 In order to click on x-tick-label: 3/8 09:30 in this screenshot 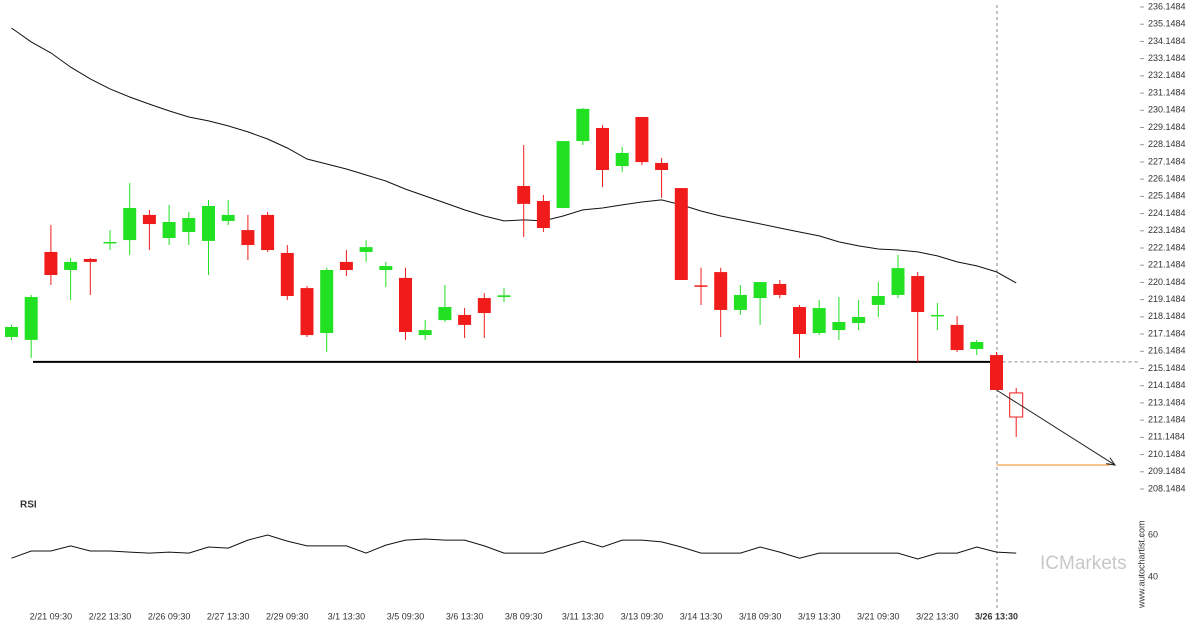, I will do `click(524, 616)`.